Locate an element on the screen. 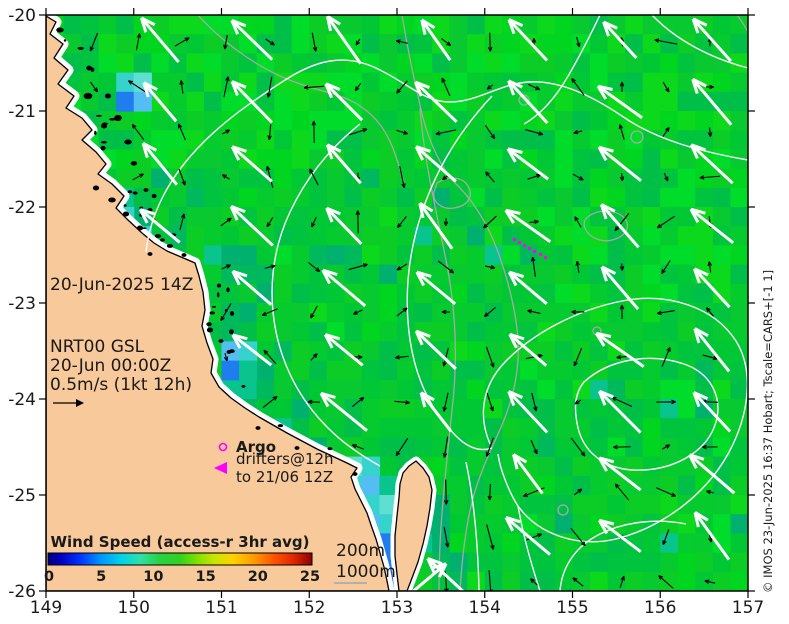 This screenshot has width=789, height=624. y-axis-labels: -20 -21 -22 -23 -24 -25 -26 is located at coordinates (22, 304).